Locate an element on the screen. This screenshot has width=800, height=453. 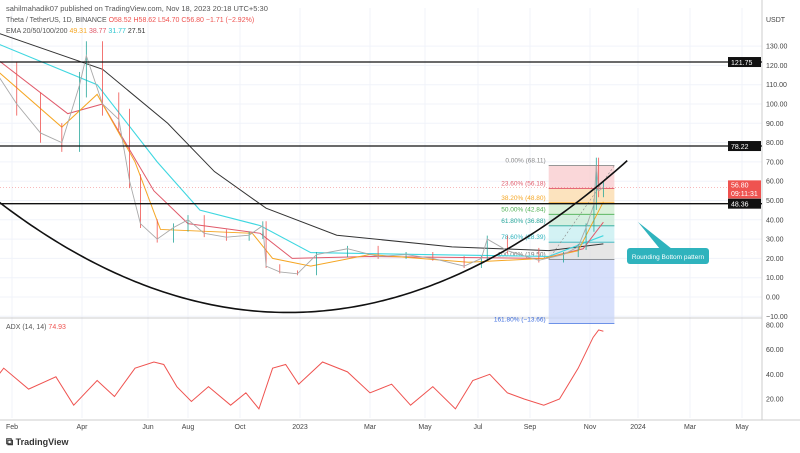
y-tick-label: 100.00 is located at coordinates (777, 105).